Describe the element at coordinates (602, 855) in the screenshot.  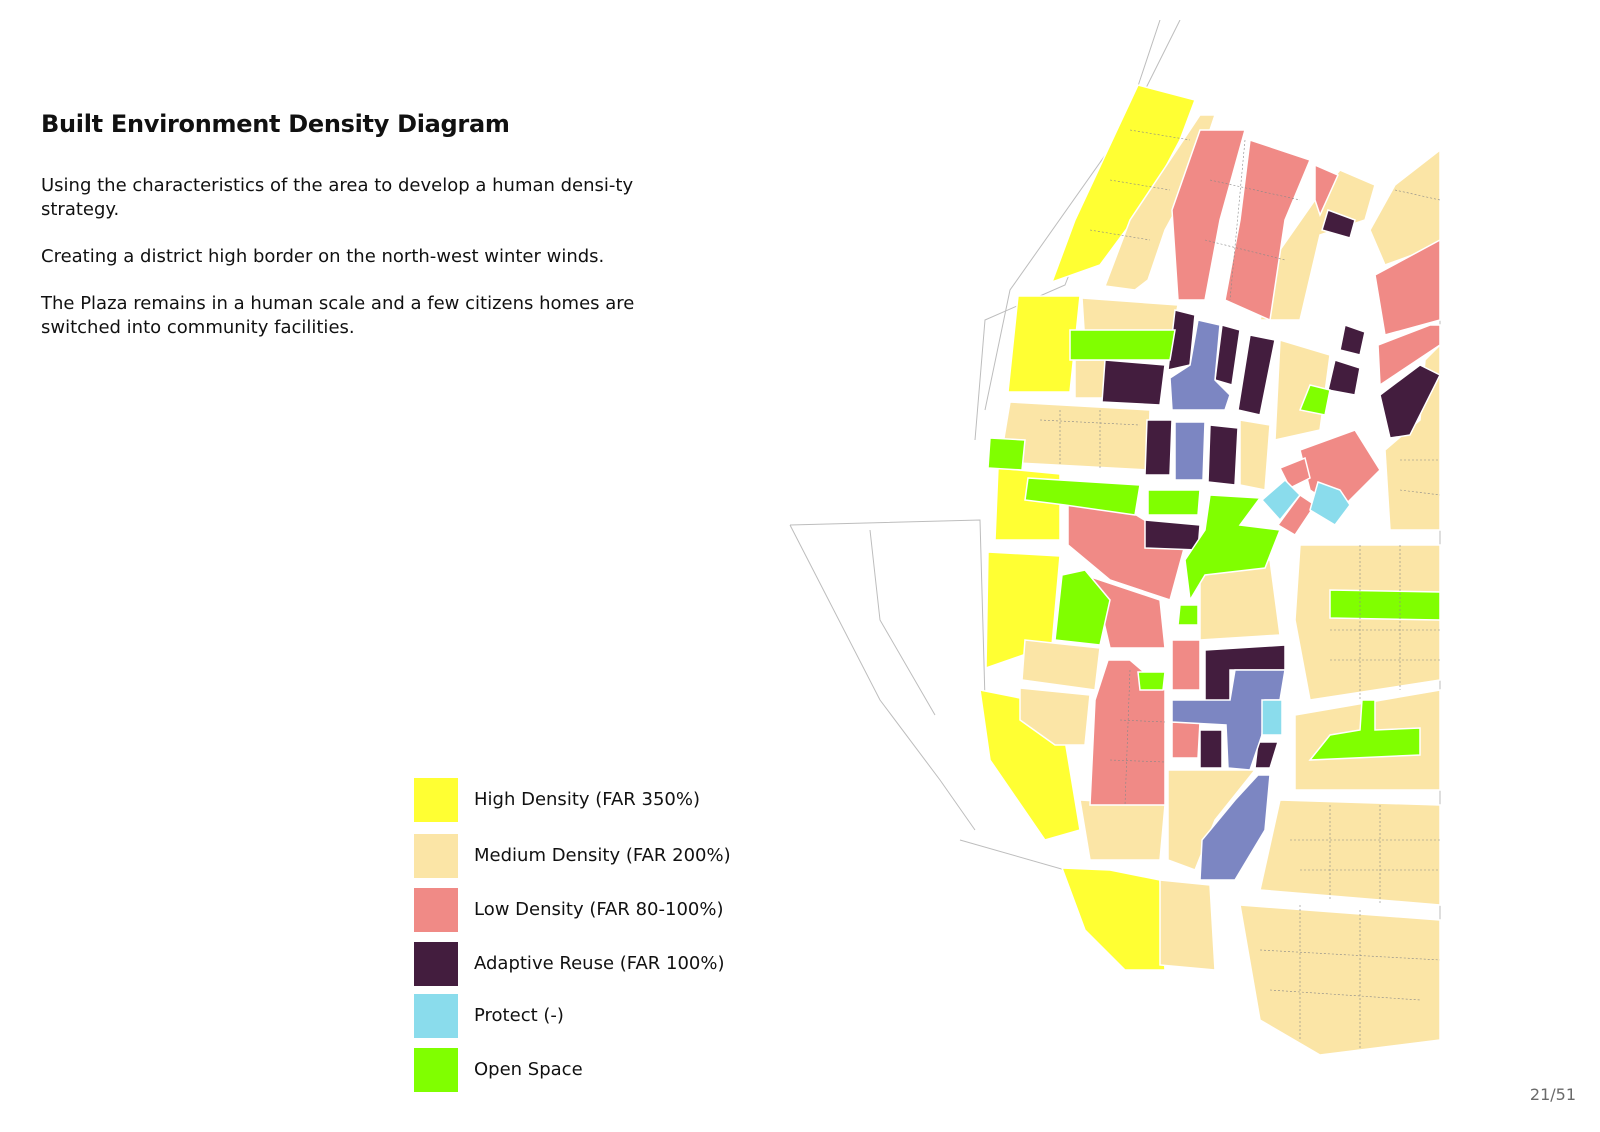
I see `legend-label: Medium Density (FAR 200%)` at that location.